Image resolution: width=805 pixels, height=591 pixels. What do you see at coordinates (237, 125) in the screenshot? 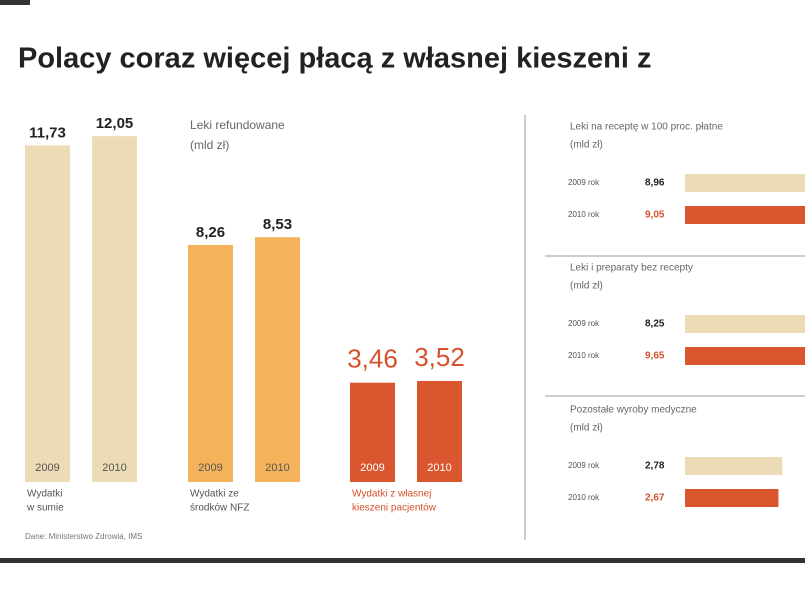
I see `subtitle: Leki refundowane` at bounding box center [237, 125].